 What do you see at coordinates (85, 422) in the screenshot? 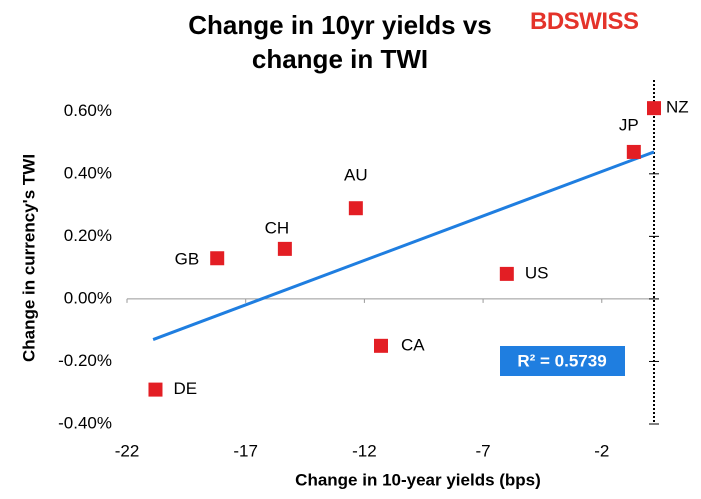
I see `y-tick-label: -0.40%` at bounding box center [85, 422].